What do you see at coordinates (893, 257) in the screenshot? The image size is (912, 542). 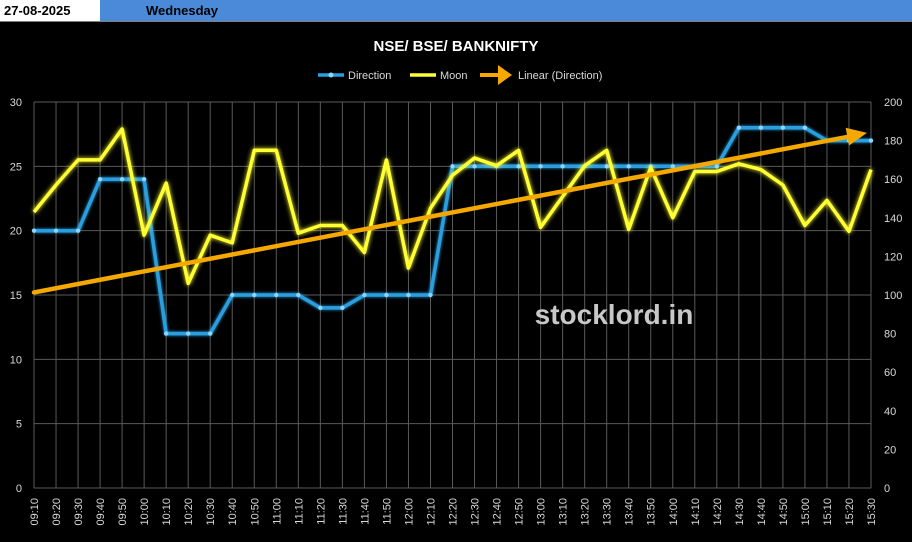 I see `y-right-tick-label: 120` at bounding box center [893, 257].